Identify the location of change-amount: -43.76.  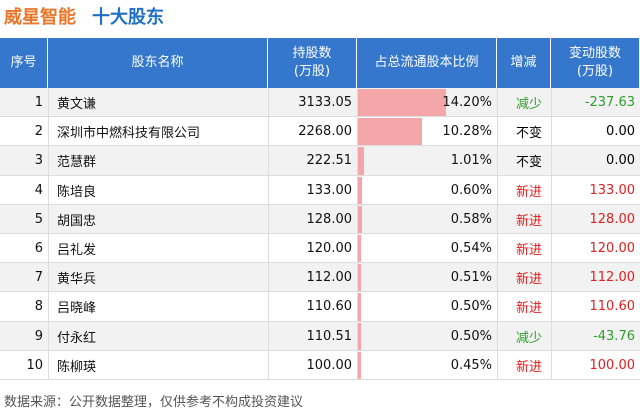
(614, 336).